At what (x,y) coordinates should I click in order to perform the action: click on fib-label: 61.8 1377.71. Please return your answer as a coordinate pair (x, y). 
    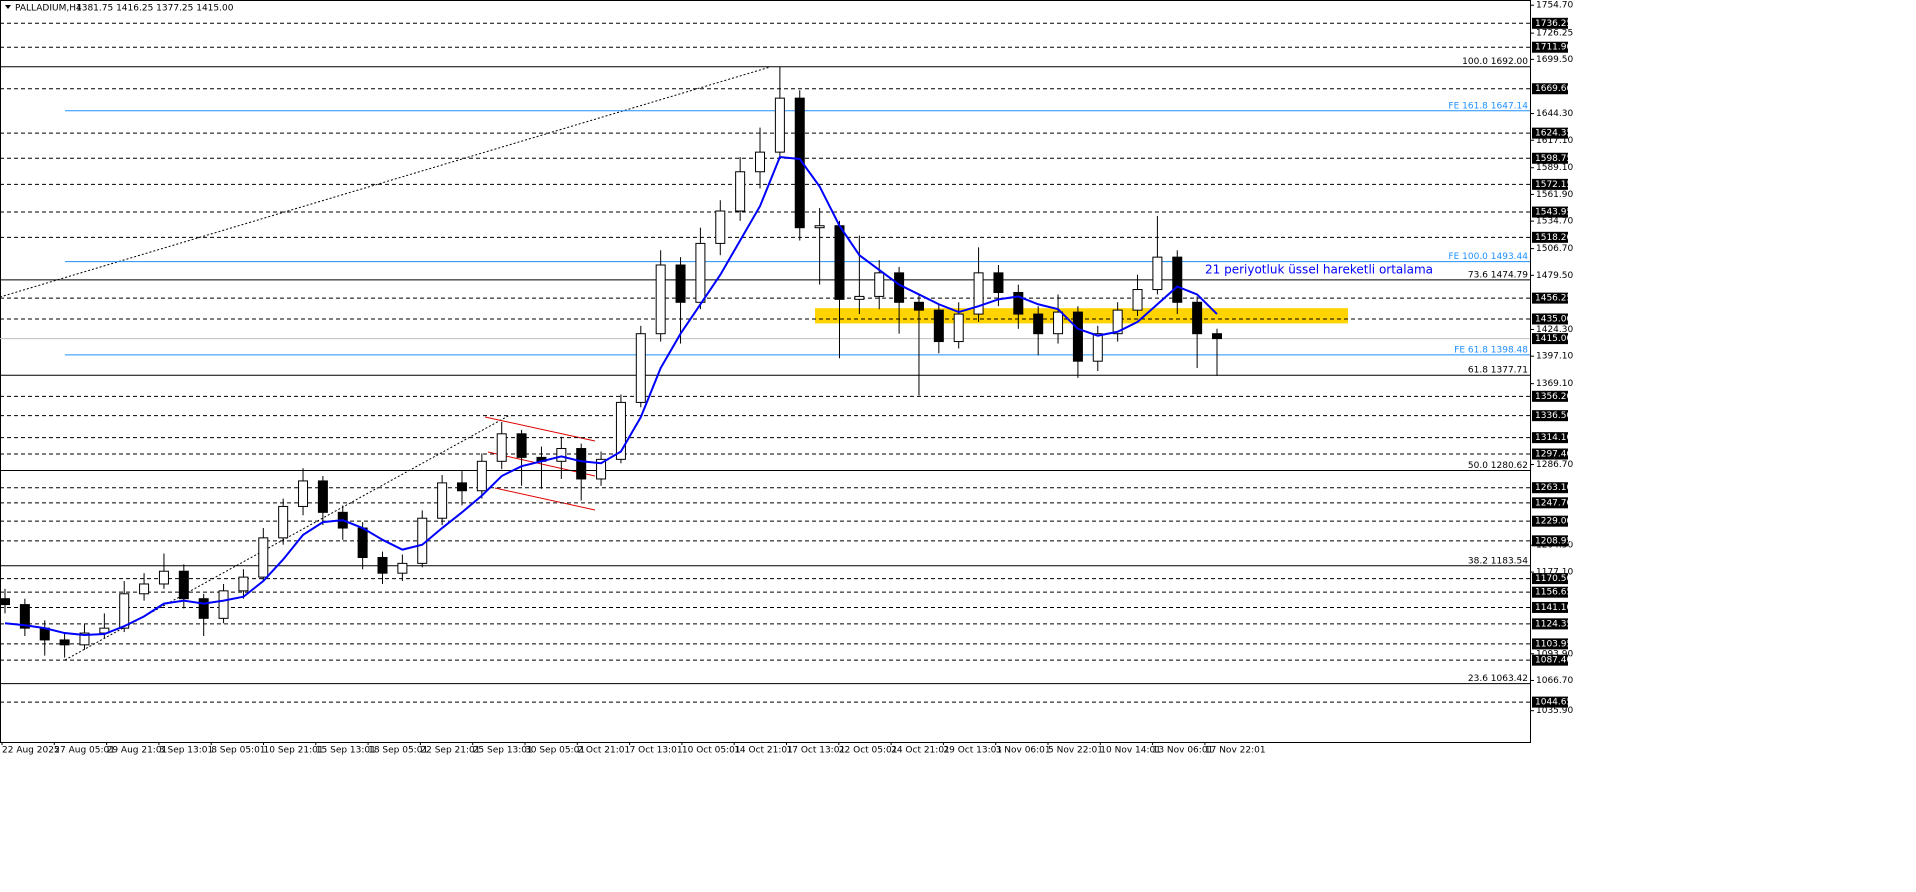
    Looking at the image, I should click on (1498, 371).